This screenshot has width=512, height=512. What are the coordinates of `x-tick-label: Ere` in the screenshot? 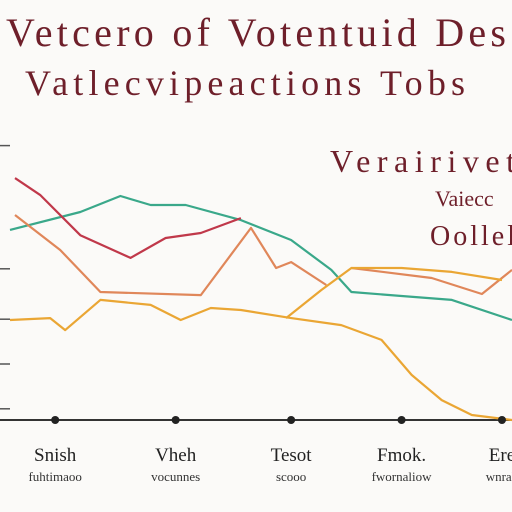 It's located at (500, 455).